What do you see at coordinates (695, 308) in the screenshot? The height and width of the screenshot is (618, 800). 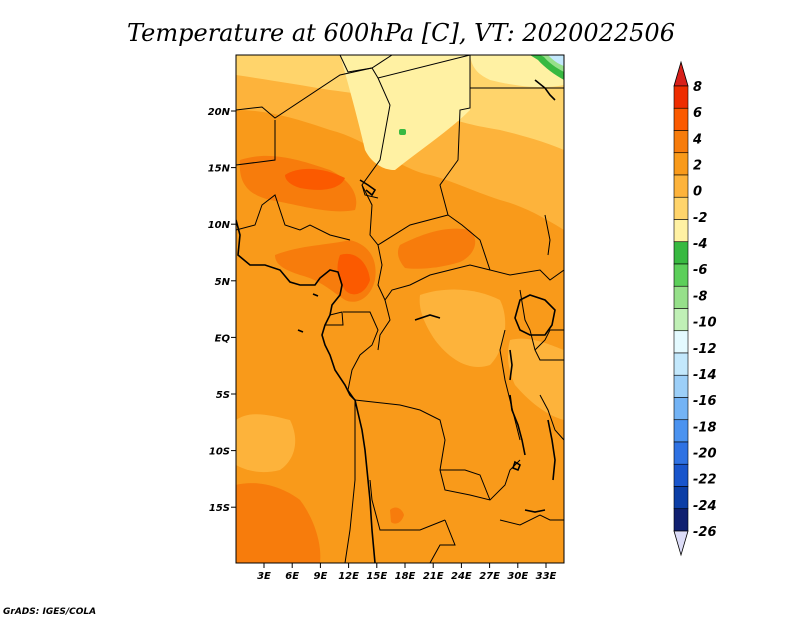 I see `colorbar: 8 6 4 2 0 -2 -4 -6 -8 -10 -12 -14 -16 -18 -20 -22 -24 -26` at bounding box center [695, 308].